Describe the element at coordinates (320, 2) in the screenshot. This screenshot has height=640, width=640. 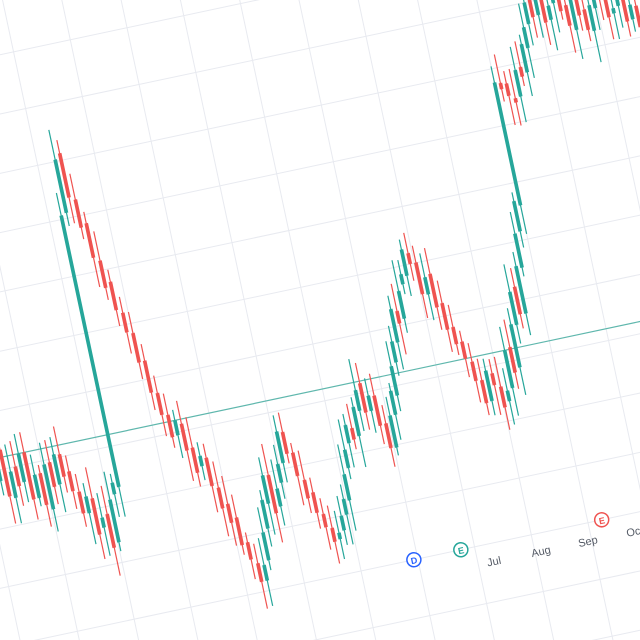
I see `grid-line-horizontal` at that location.